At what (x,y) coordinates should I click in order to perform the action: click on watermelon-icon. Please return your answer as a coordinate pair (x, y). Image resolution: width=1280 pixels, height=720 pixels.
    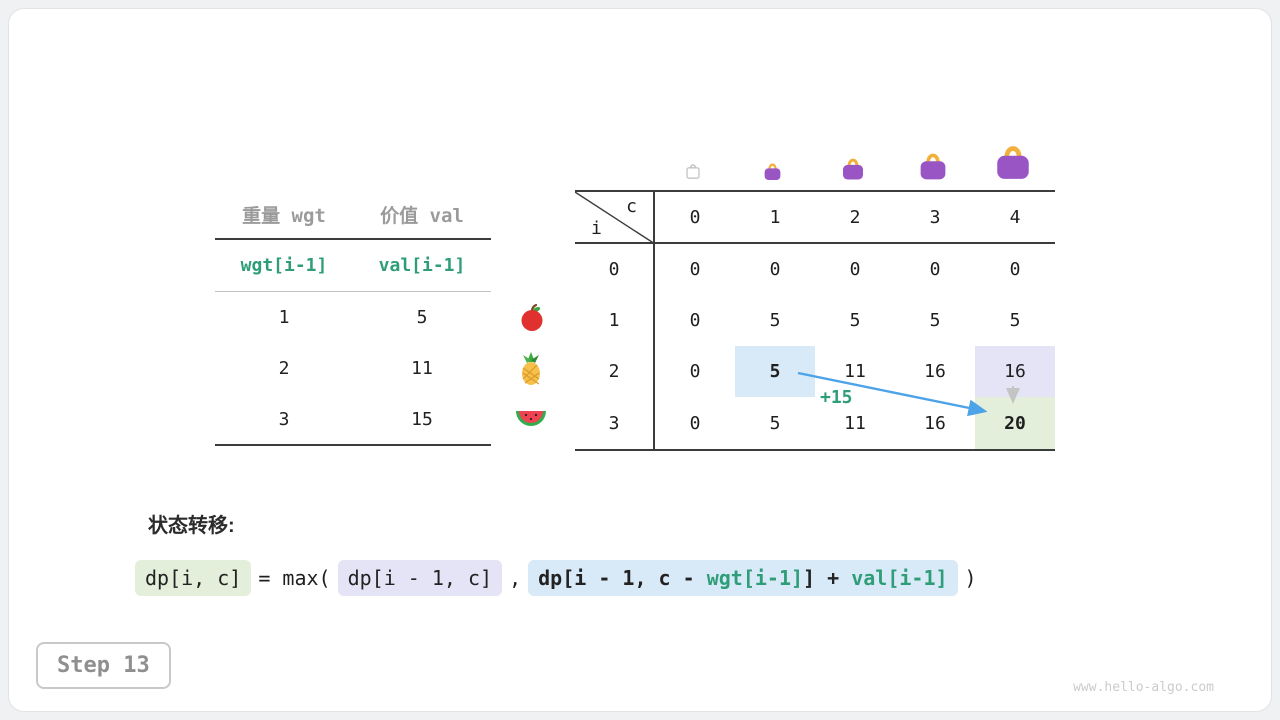
    Looking at the image, I should click on (531, 421).